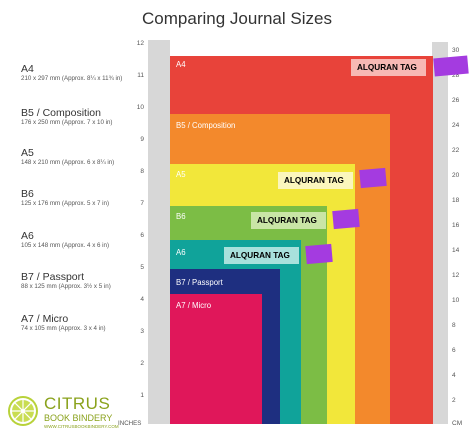 This screenshot has width=474, height=439. I want to click on tag-a4: ALQURAN TAG, so click(388, 67).